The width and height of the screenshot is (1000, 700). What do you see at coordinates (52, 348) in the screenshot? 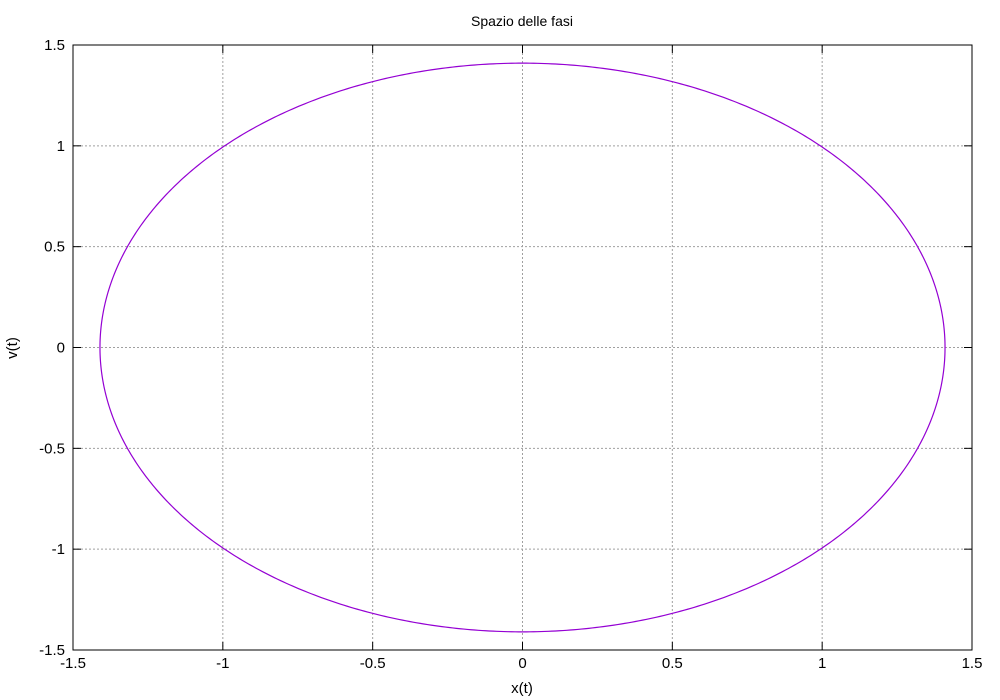
I see `y-tick-labels: -1.5 -1 -0.5 0 0.5 1 1.5` at bounding box center [52, 348].